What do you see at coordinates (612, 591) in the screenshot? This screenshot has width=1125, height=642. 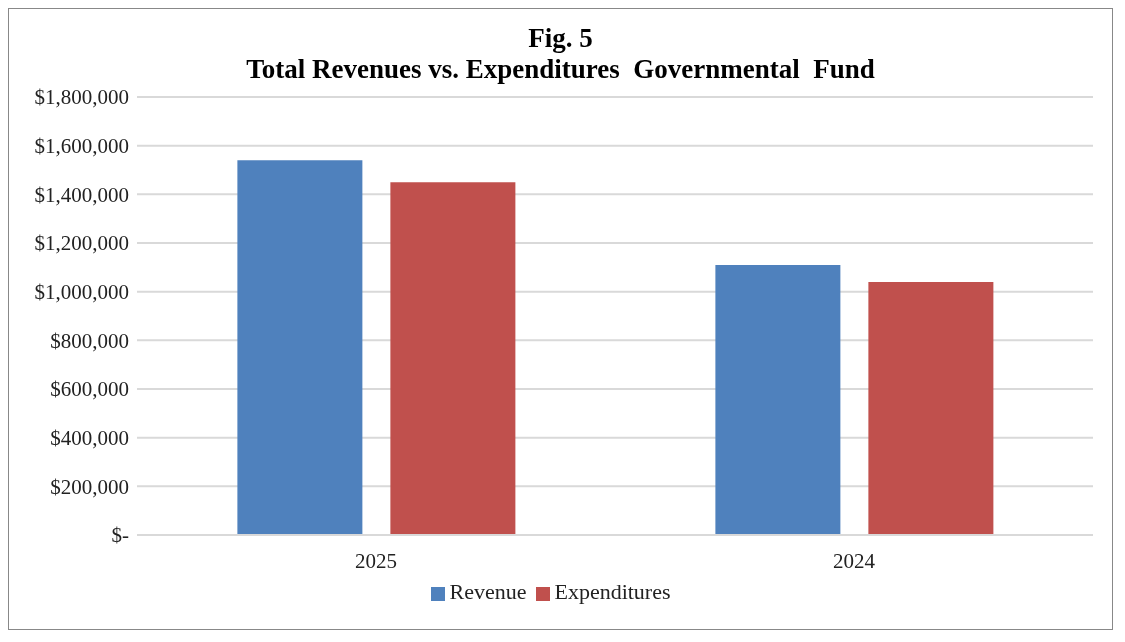 I see `legend-label: Expenditures` at bounding box center [612, 591].